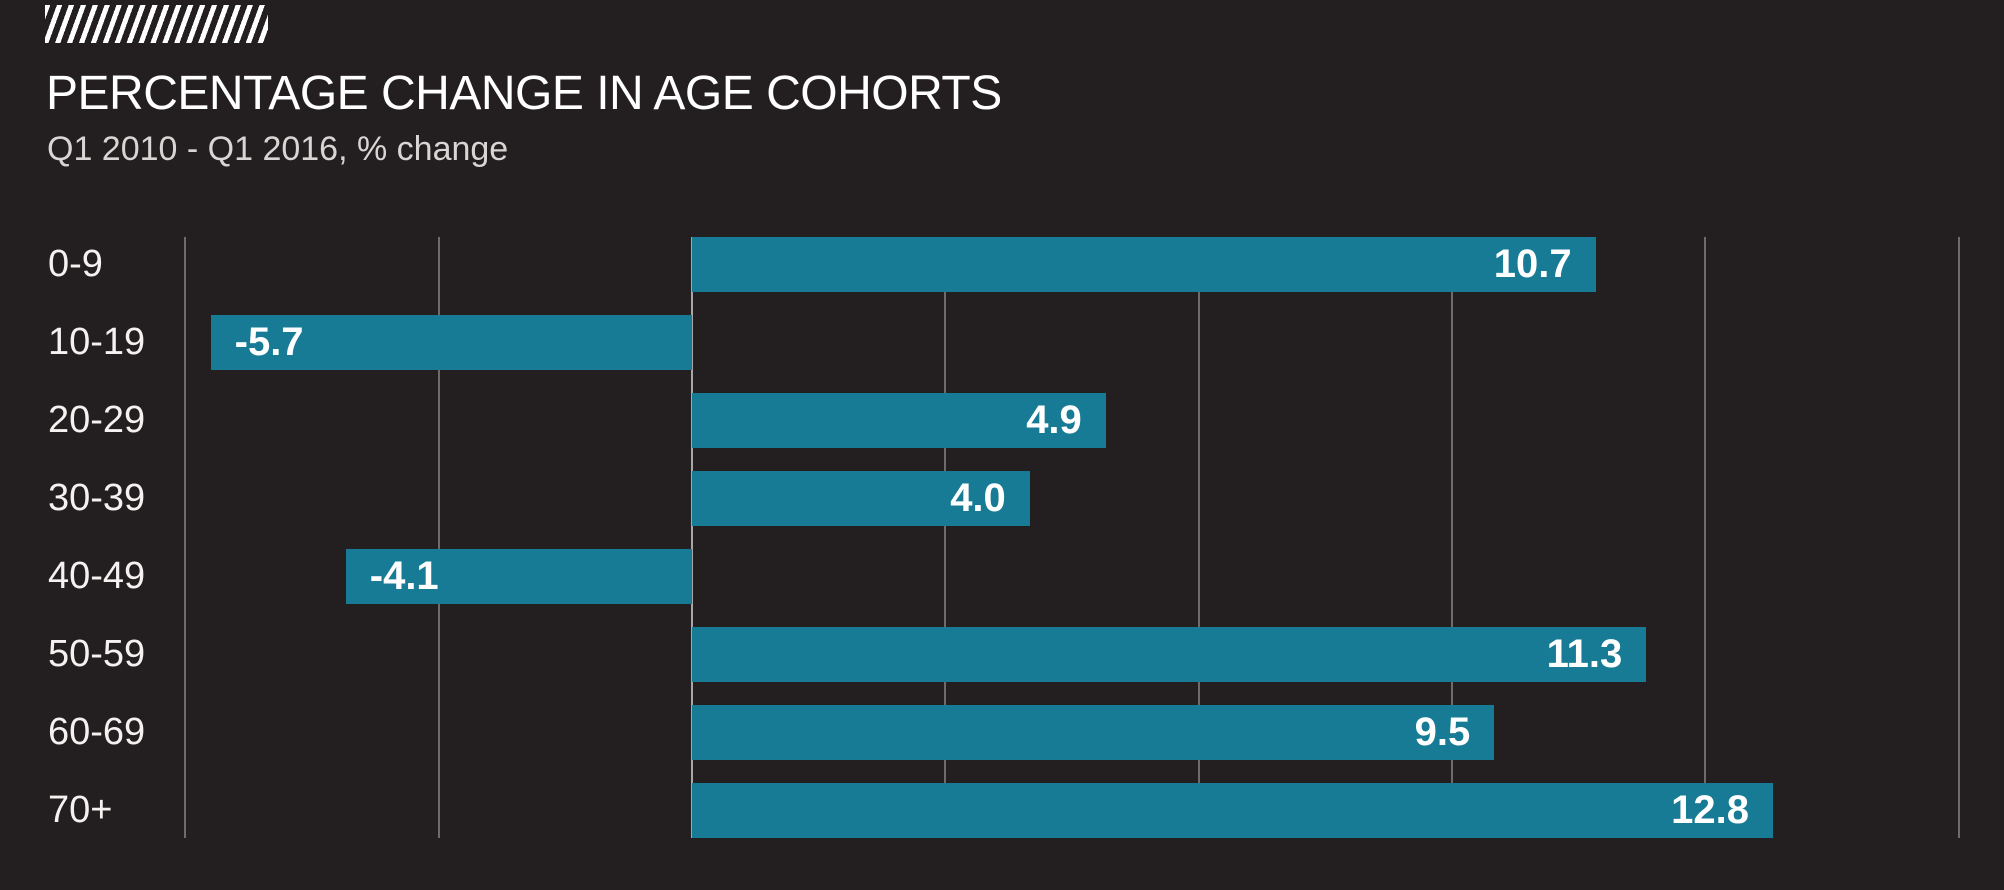  I want to click on bar: 10.7, so click(1144, 264).